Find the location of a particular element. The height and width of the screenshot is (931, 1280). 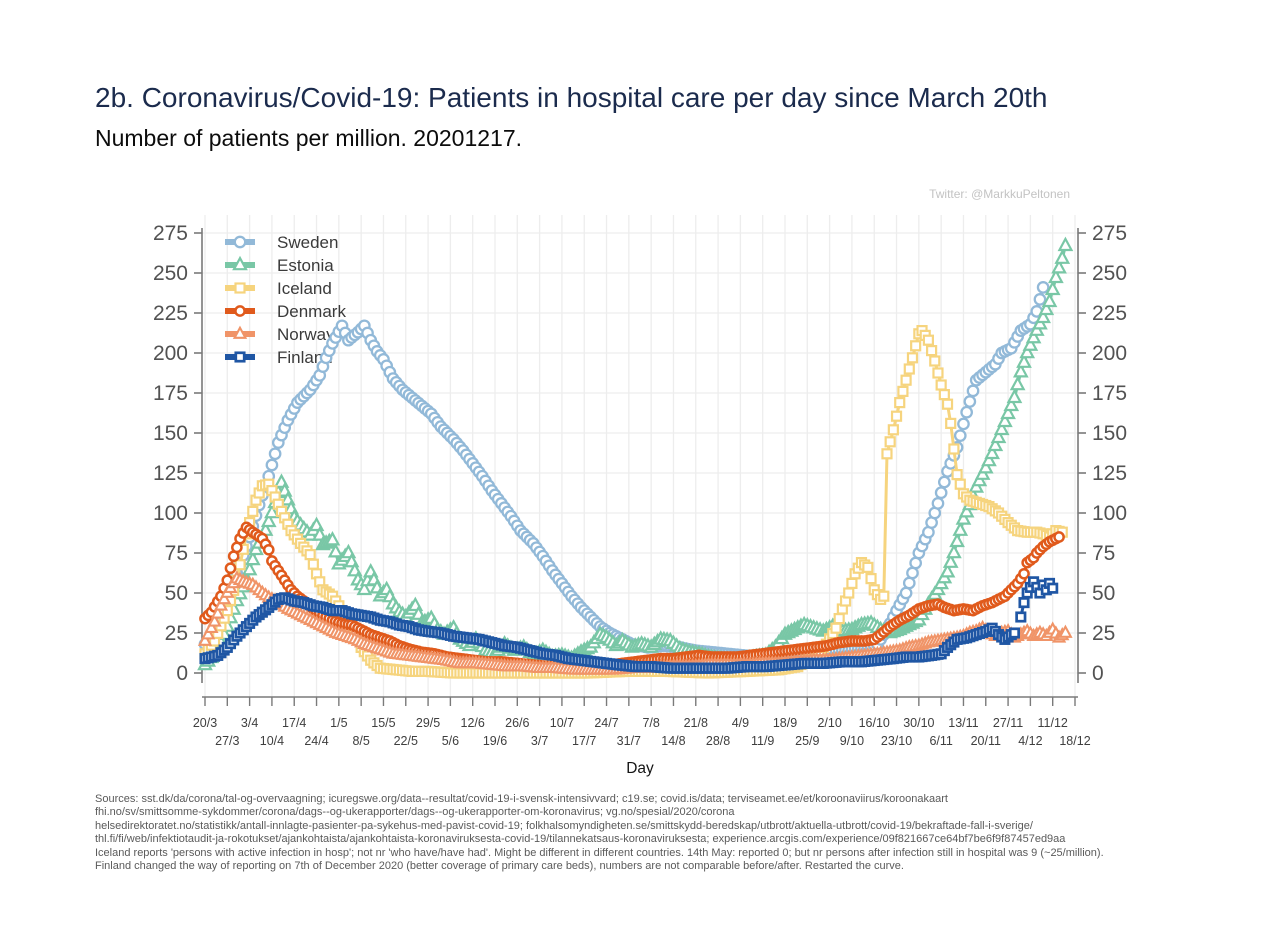

x-tick-label: 25/9 is located at coordinates (807, 741).